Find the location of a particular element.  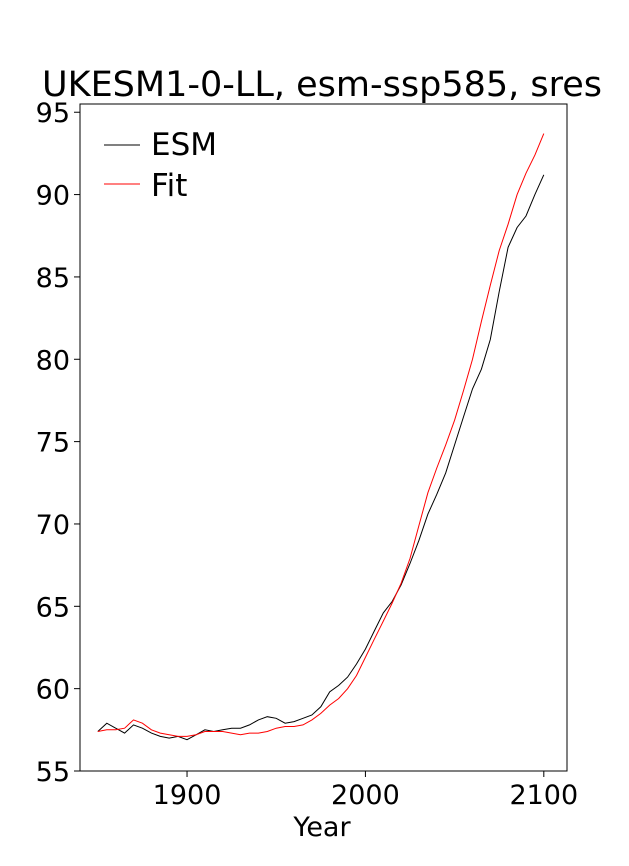

x-axis-label: Year is located at coordinates (321, 827).